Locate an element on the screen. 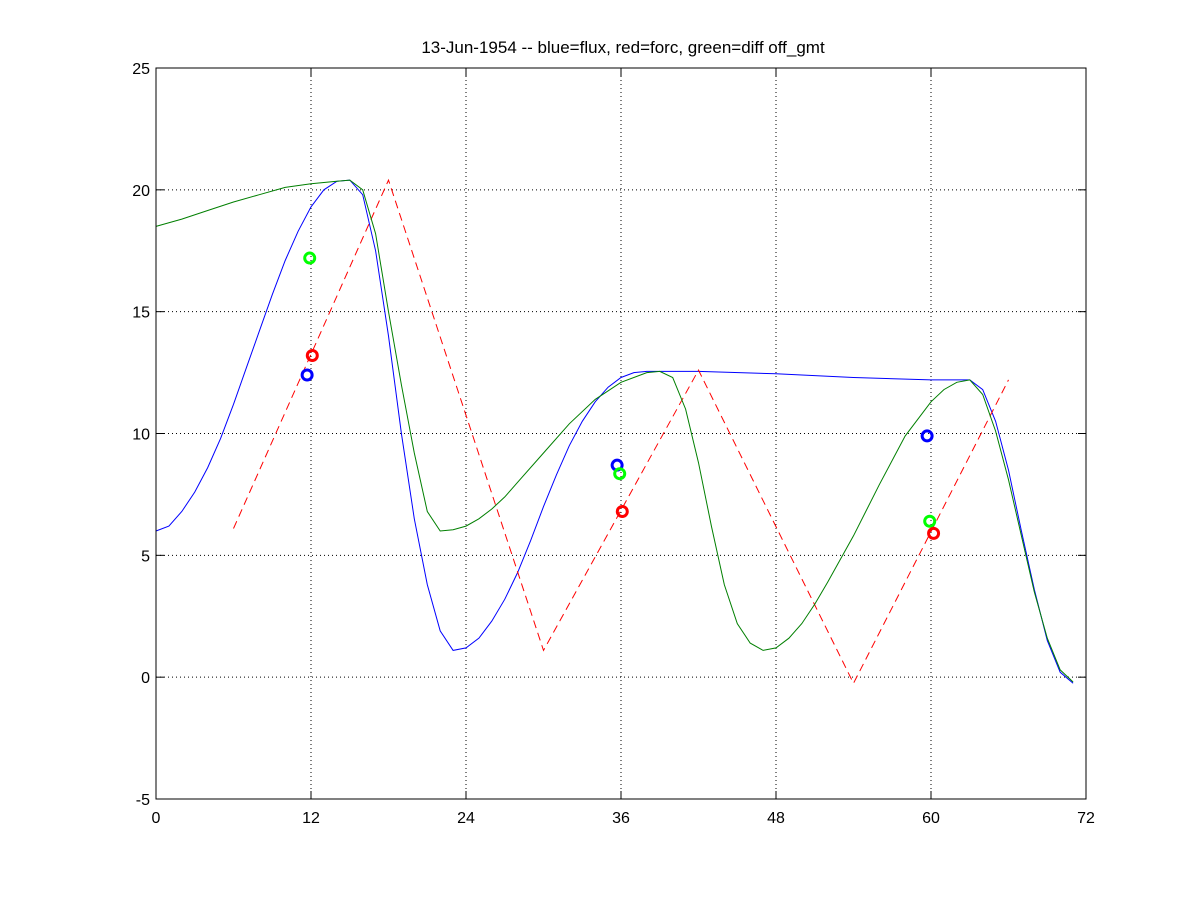 The image size is (1200, 900). y-tick-label: 15 is located at coordinates (141, 313).